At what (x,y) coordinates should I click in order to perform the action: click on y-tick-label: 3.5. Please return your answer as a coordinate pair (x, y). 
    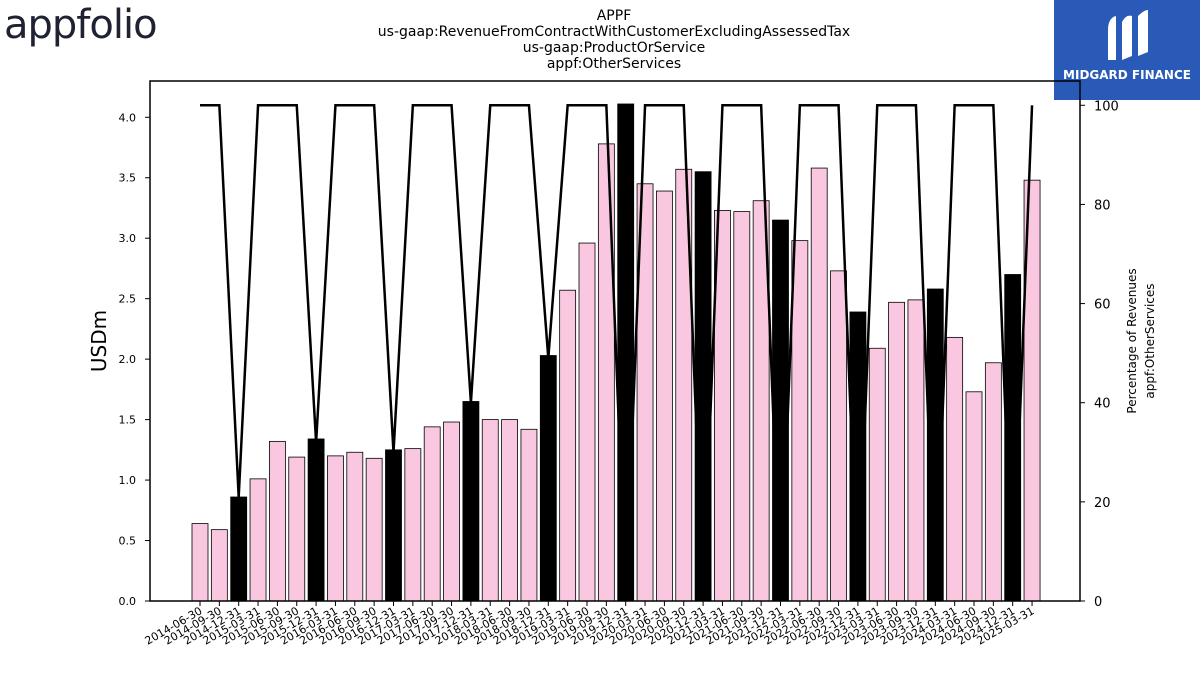
    Looking at the image, I should click on (128, 178).